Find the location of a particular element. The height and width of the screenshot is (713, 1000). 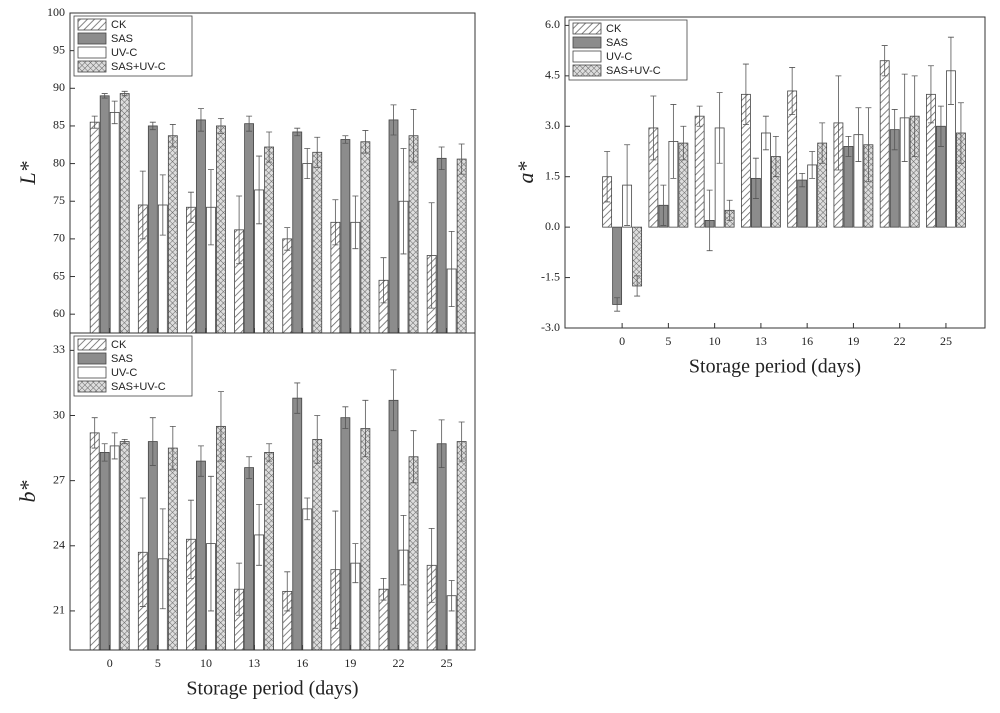

y-tick-label: 27 is located at coordinates (59, 479).